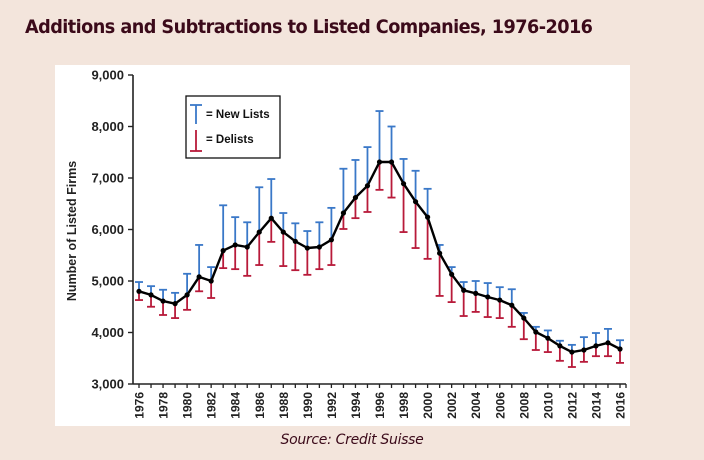 The height and width of the screenshot is (460, 704). What do you see at coordinates (284, 405) in the screenshot?
I see `x-tick-label: 1988` at bounding box center [284, 405].